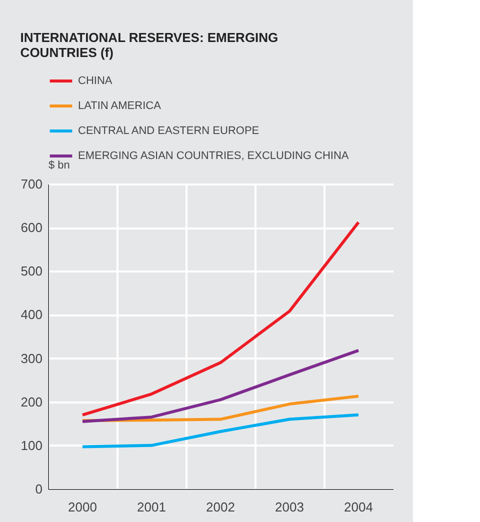  What do you see at coordinates (214, 156) in the screenshot?
I see `legend-label: EMERGING ASIAN COUNTRIES, EXCLUDING CHINA` at bounding box center [214, 156].